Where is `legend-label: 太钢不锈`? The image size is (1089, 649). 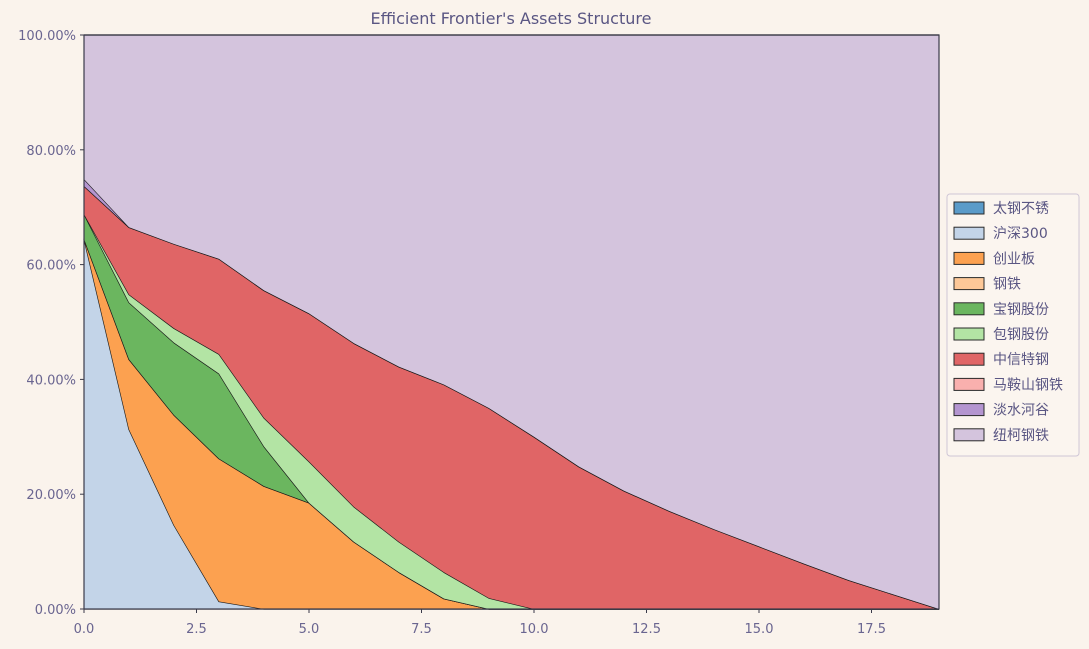 legend-label: 太钢不锈 is located at coordinates (1021, 209).